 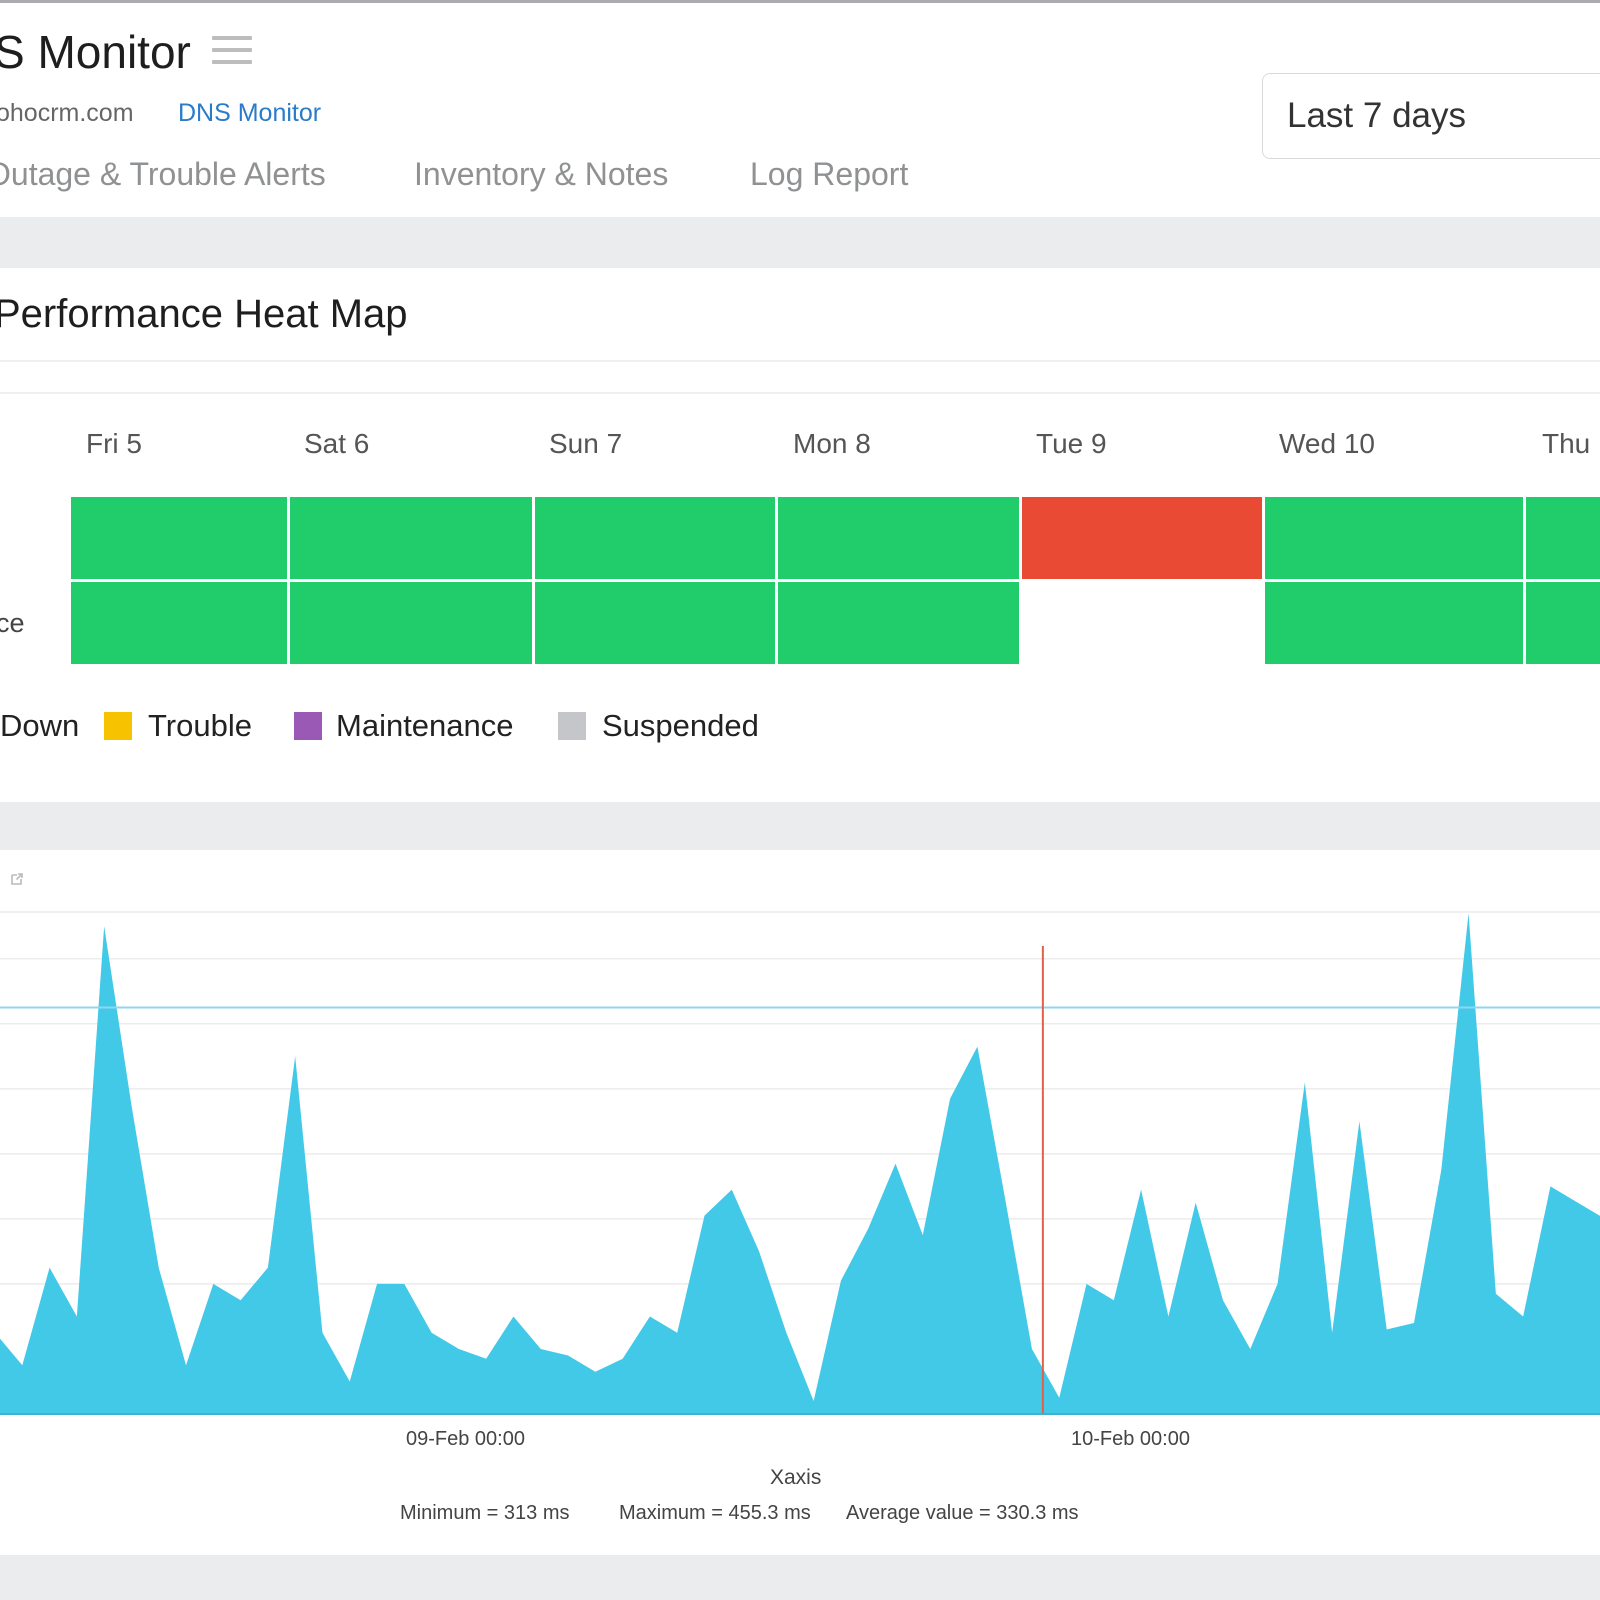 What do you see at coordinates (962, 1513) in the screenshot?
I see `stat-average: Average value = 330.3 ms` at bounding box center [962, 1513].